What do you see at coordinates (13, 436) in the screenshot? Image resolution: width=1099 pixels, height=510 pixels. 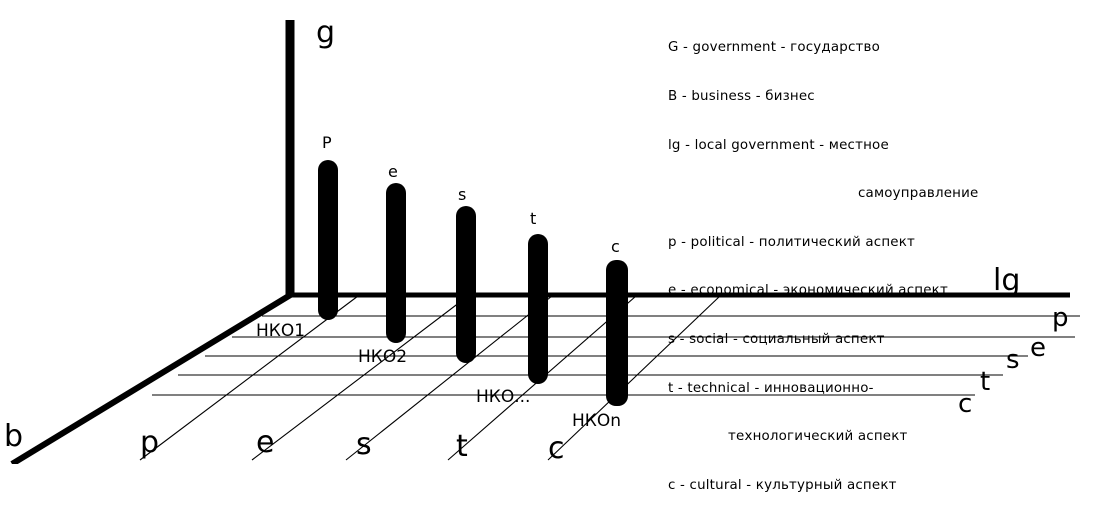 I see `b-axis-label: b` at bounding box center [13, 436].